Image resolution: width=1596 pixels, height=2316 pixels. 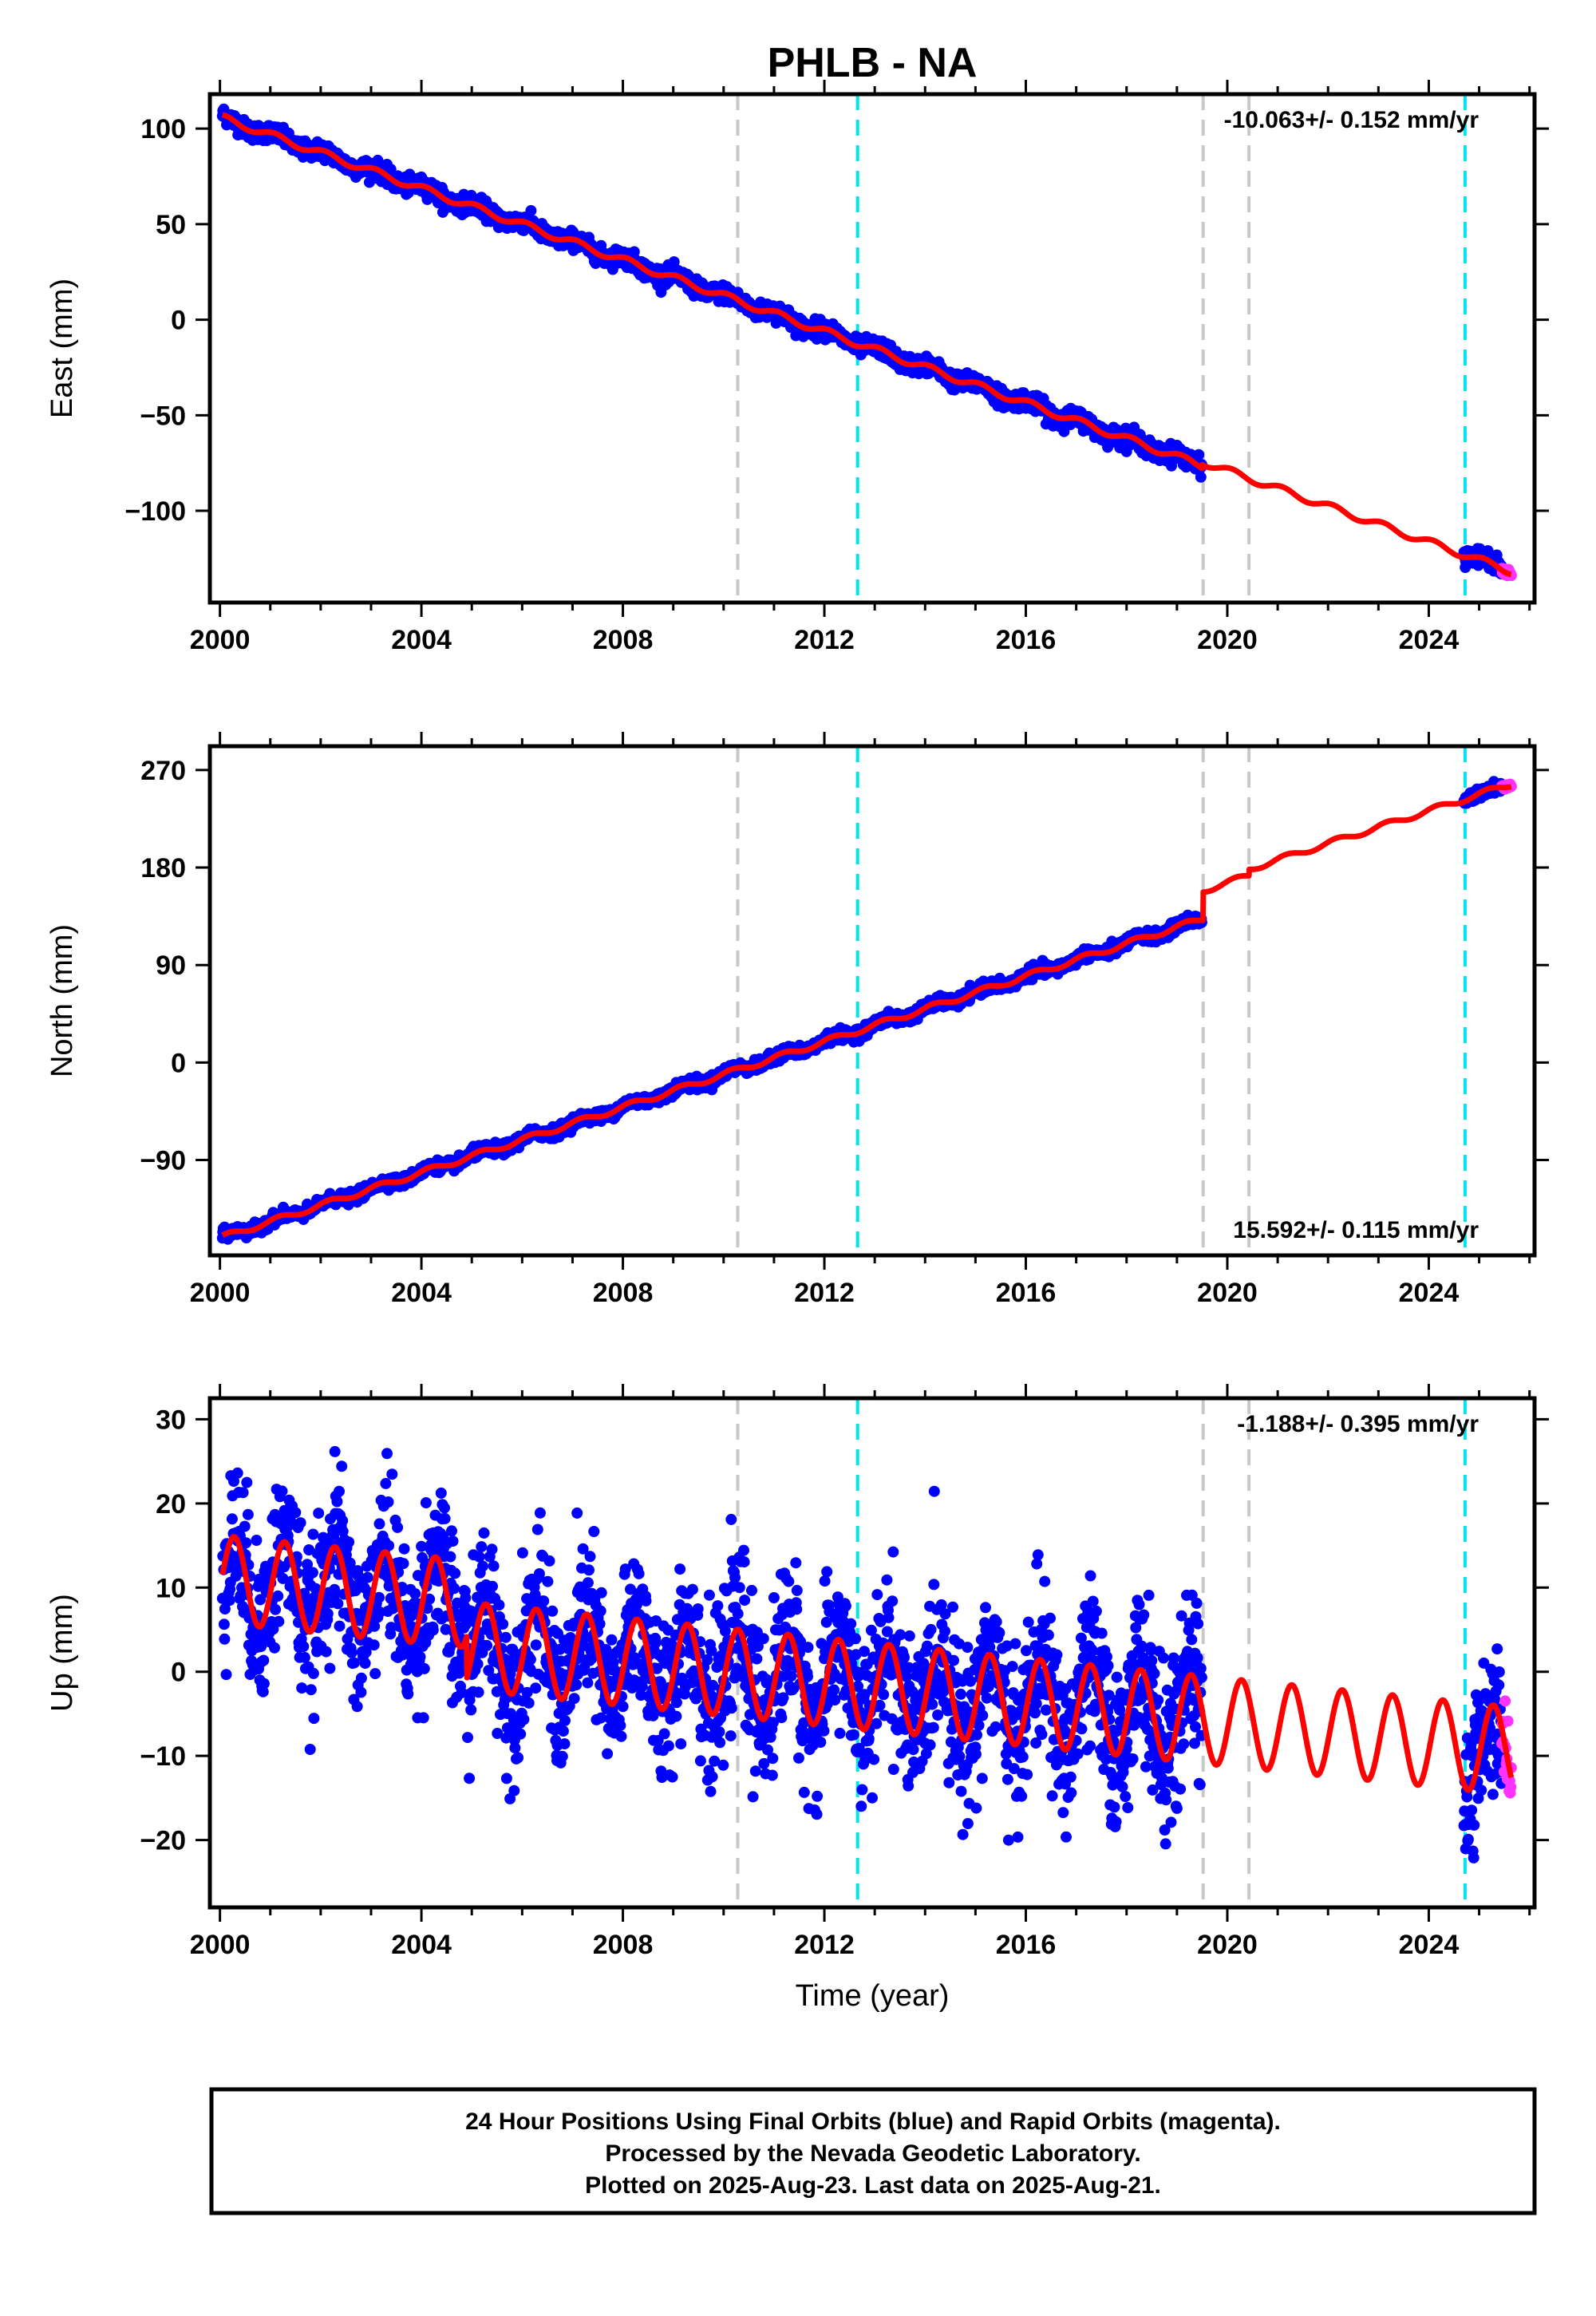 What do you see at coordinates (171, 966) in the screenshot?
I see `y-tick-label: 90` at bounding box center [171, 966].